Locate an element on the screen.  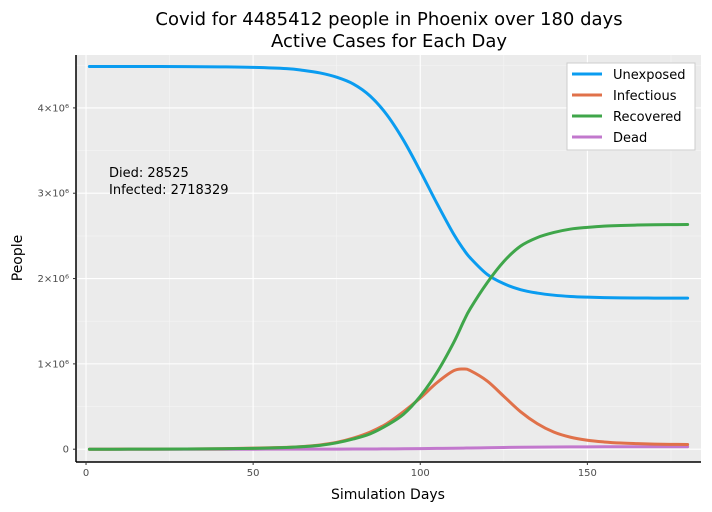
legend-label-unexposed: Unexposed is located at coordinates (649, 75).